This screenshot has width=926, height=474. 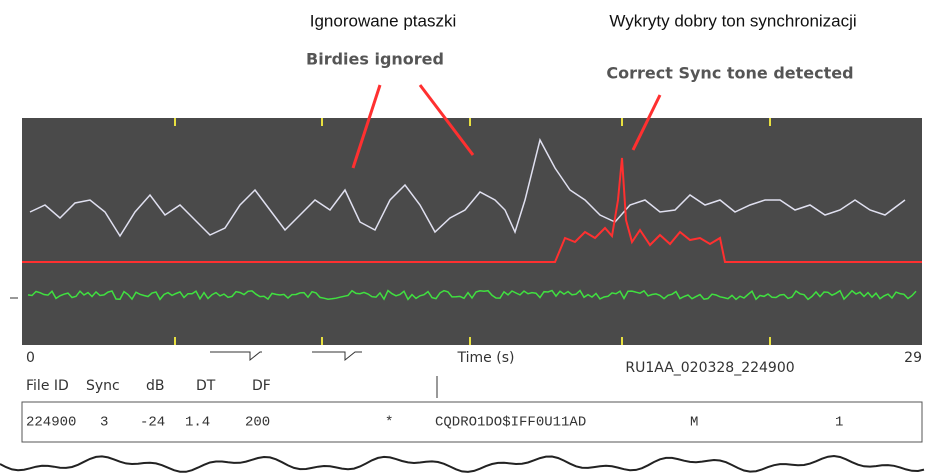 I want to click on annotation: Birdies ignored, so click(x=375, y=59).